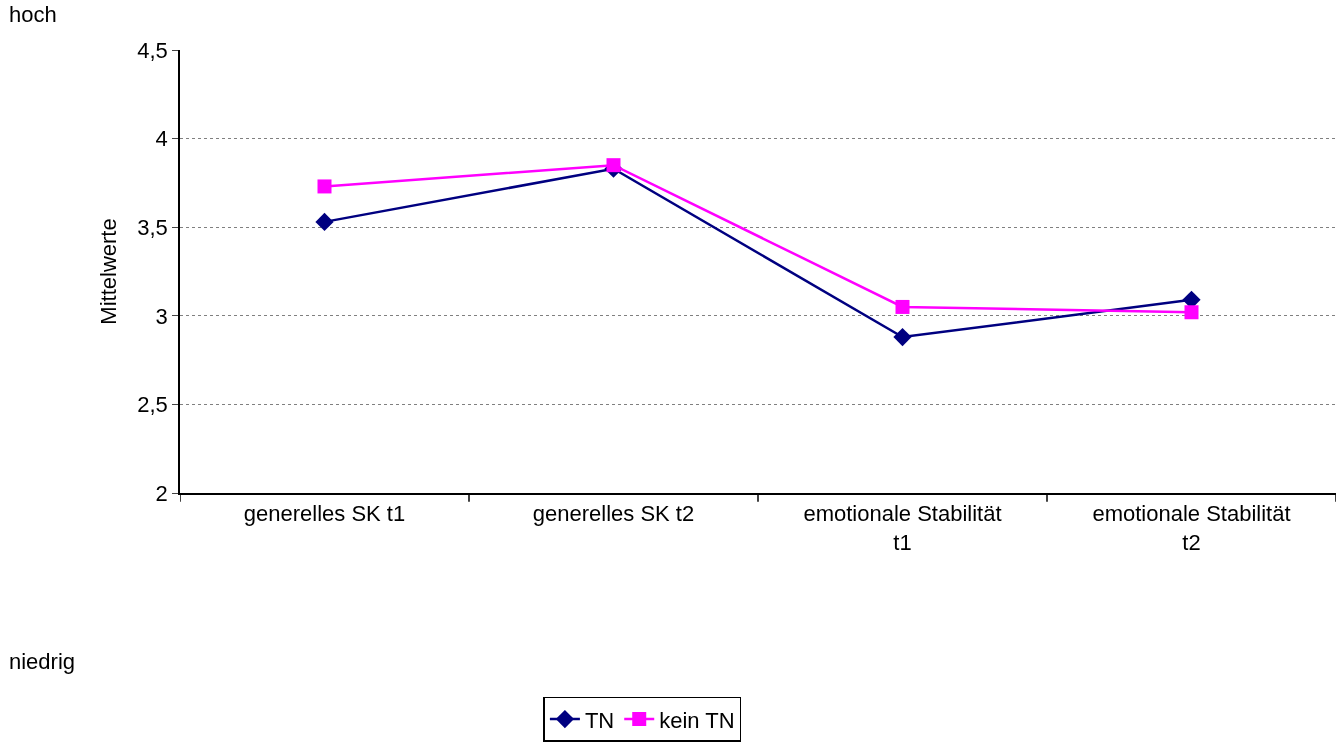  Describe the element at coordinates (152, 50) in the screenshot. I see `y-tick-label: 4,5` at that location.